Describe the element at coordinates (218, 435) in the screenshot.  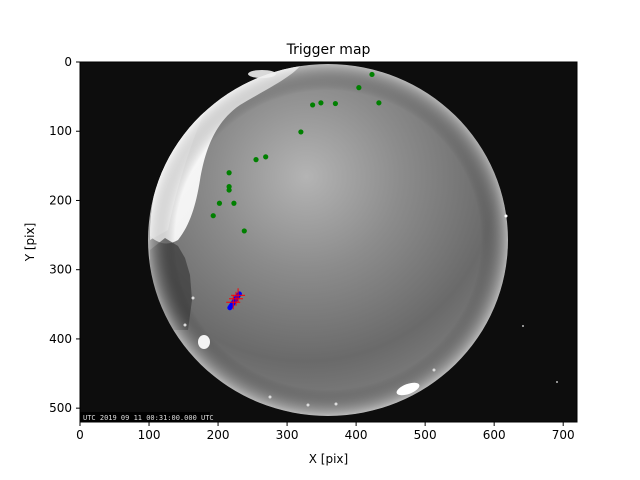
I see `x-tick-label: 200` at that location.